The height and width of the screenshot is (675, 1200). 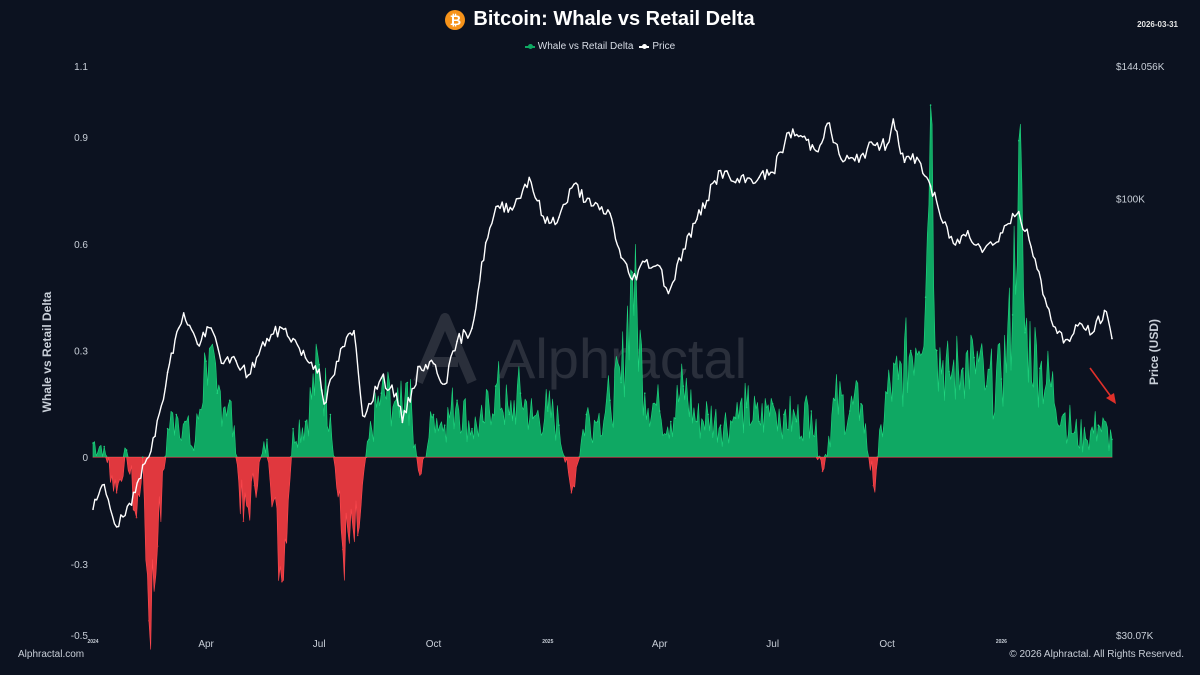 What do you see at coordinates (1140, 67) in the screenshot?
I see `y2-tick-label: $144.056K` at bounding box center [1140, 67].